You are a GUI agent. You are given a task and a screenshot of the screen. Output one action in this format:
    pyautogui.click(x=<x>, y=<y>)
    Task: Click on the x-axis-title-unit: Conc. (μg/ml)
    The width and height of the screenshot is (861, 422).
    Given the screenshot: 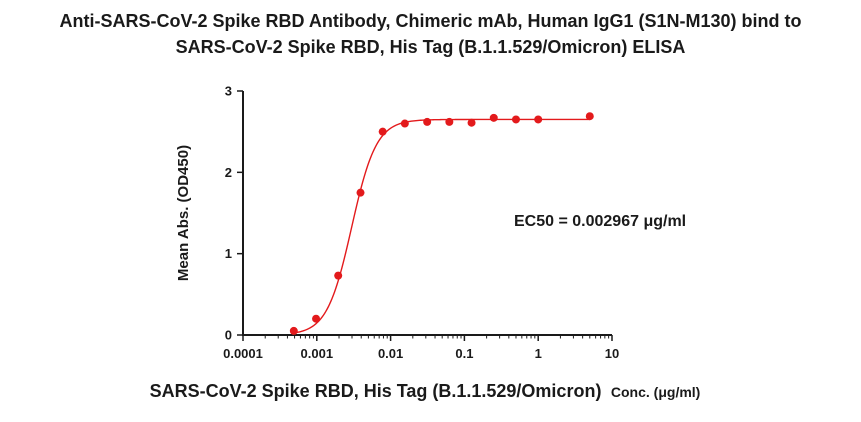 What is the action you would take?
    pyautogui.click(x=655, y=392)
    